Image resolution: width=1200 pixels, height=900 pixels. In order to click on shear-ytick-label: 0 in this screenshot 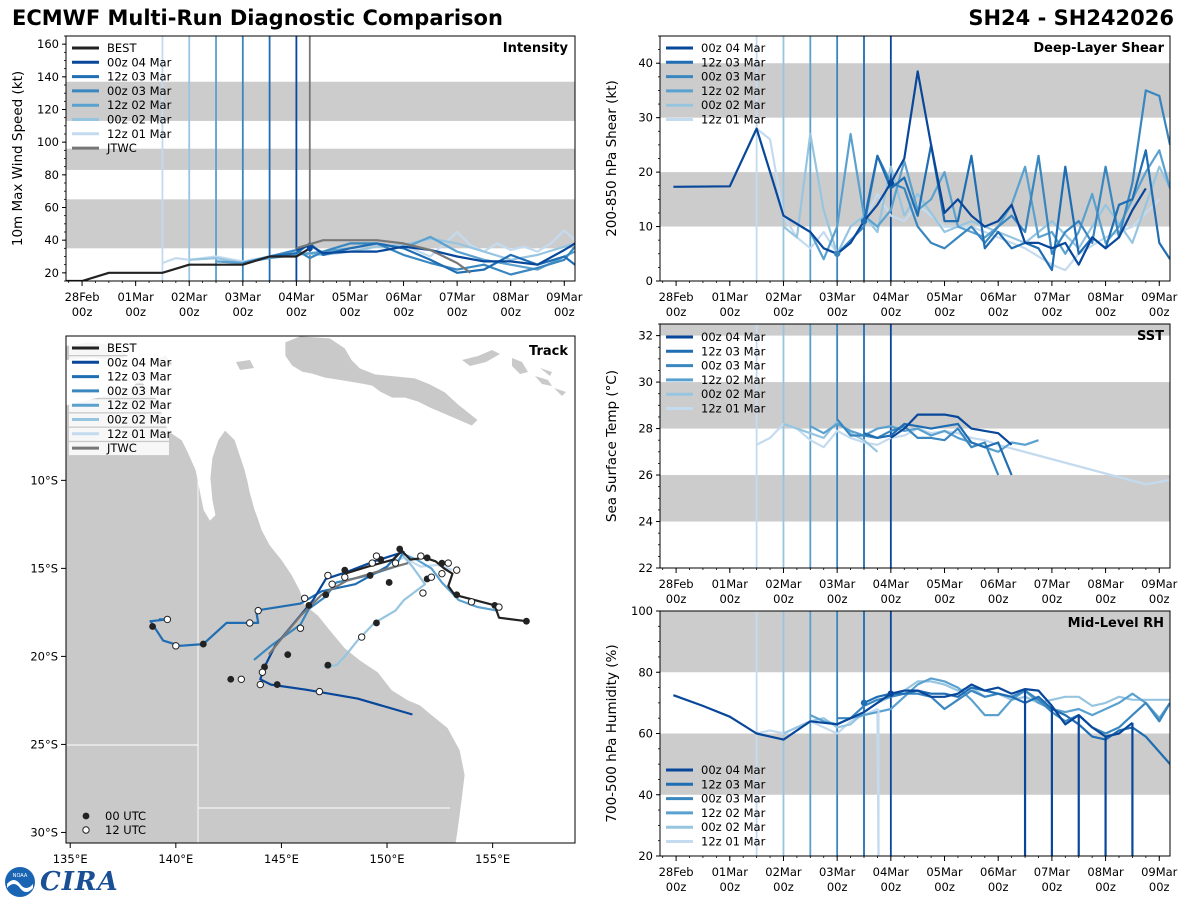, I will do `click(649, 281)`.